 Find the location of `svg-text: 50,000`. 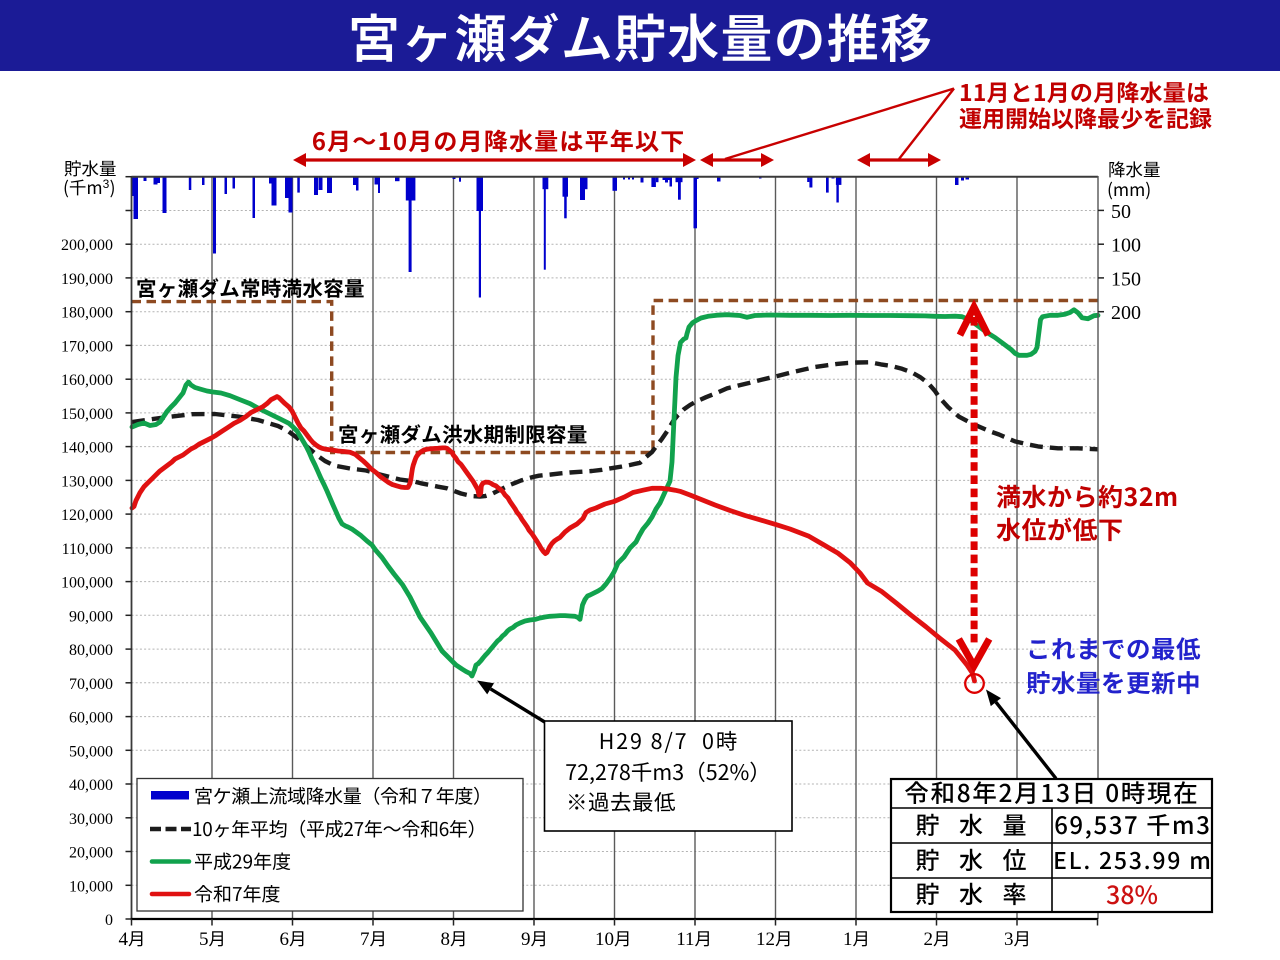

svg-text: 50,000 is located at coordinates (91, 751).